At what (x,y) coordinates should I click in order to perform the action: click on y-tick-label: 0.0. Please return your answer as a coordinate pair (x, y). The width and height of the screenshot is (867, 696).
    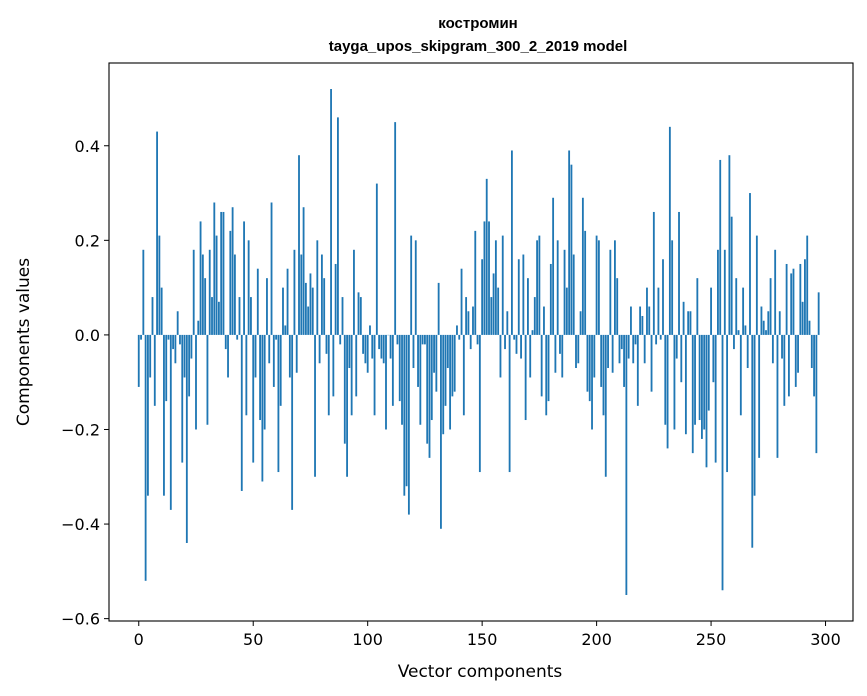
    Looking at the image, I should click on (87, 335).